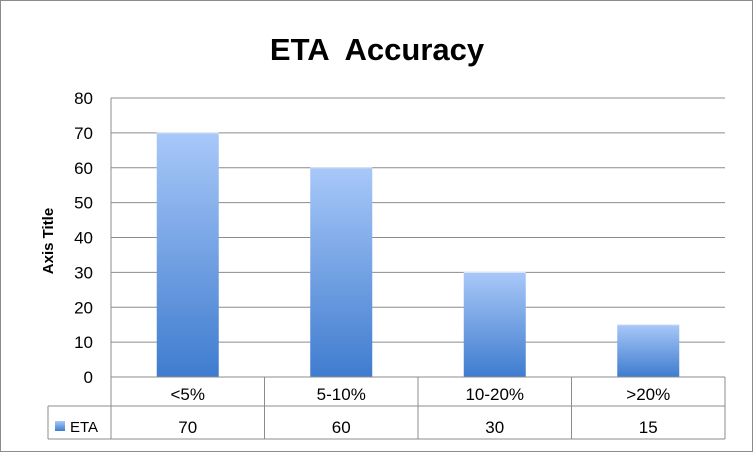 Image resolution: width=753 pixels, height=453 pixels. What do you see at coordinates (188, 394) in the screenshot?
I see `x-tick-label: <5%` at bounding box center [188, 394].